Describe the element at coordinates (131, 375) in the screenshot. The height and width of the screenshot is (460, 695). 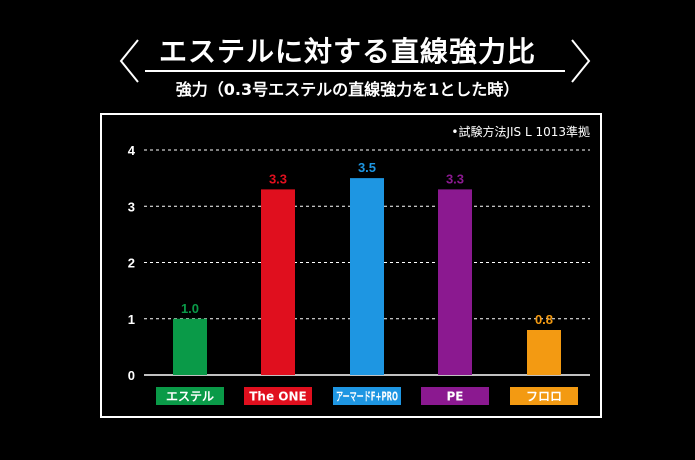
I see `y-tick-label: 0` at that location.